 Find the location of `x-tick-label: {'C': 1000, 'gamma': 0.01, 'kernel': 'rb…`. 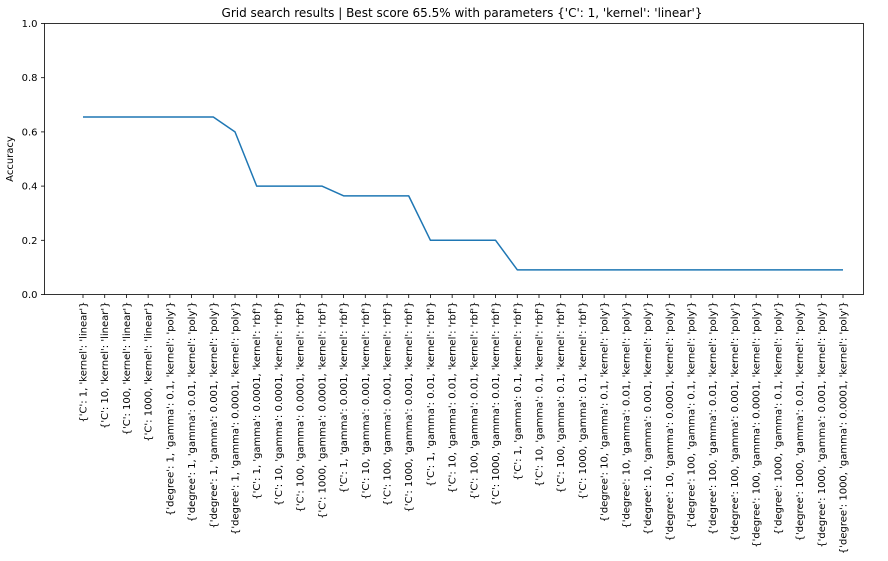

x-tick-label: {'C': 1000, 'gamma': 0.01, 'kernel': 'rb… is located at coordinates (496, 404).